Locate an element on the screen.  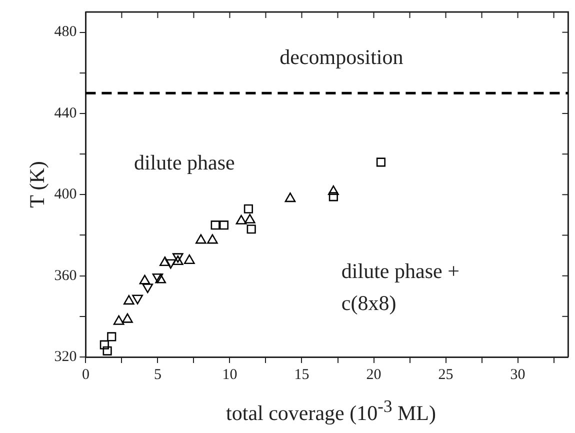
y-tick-label: 480 is located at coordinates (65, 32).